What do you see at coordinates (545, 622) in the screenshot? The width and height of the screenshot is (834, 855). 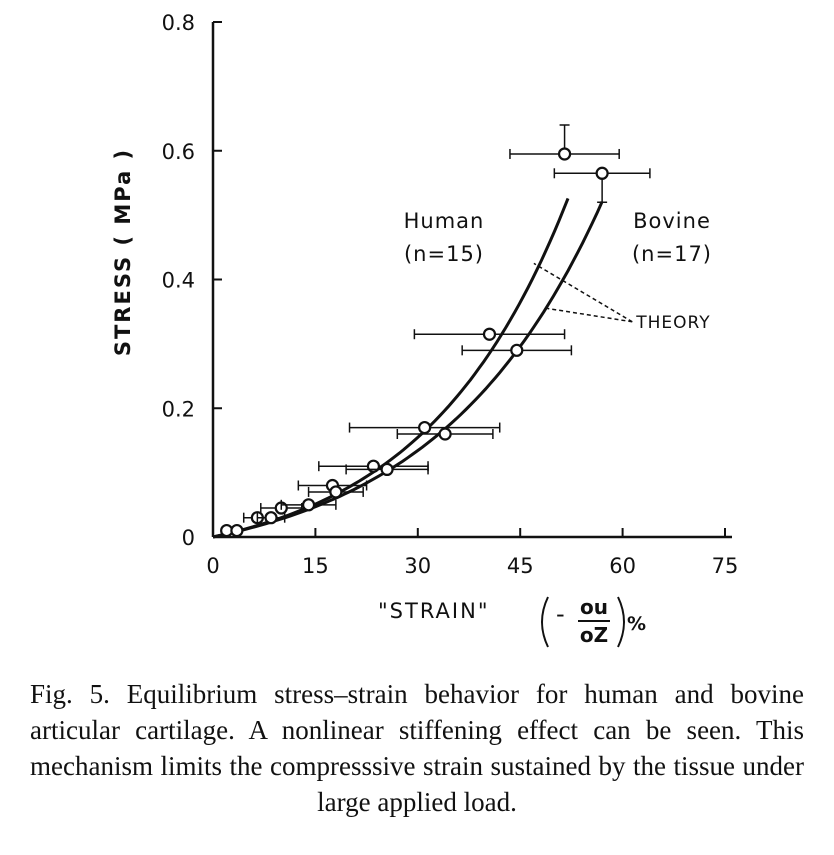 I see `x-label-left-paren` at bounding box center [545, 622].